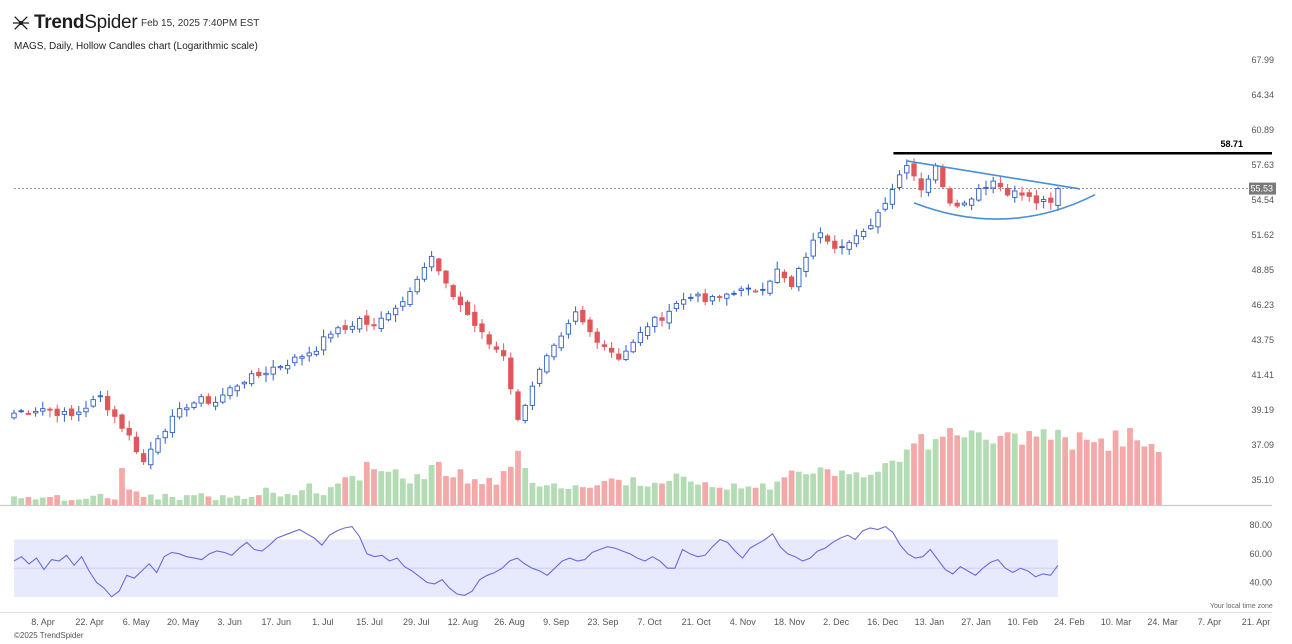 Image resolution: width=1292 pixels, height=644 pixels. What do you see at coordinates (1004, 206) in the screenshot?
I see `cup-arc` at bounding box center [1004, 206].